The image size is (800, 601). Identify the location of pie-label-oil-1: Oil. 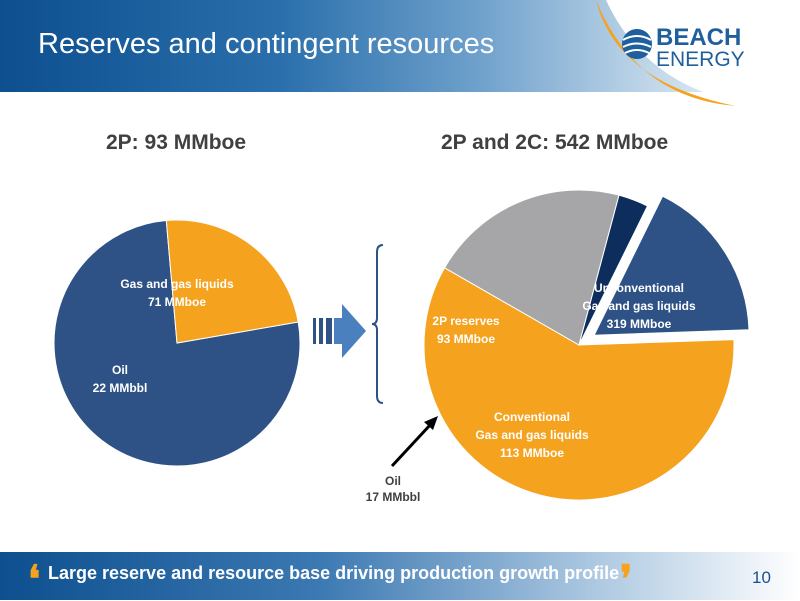
(120, 370).